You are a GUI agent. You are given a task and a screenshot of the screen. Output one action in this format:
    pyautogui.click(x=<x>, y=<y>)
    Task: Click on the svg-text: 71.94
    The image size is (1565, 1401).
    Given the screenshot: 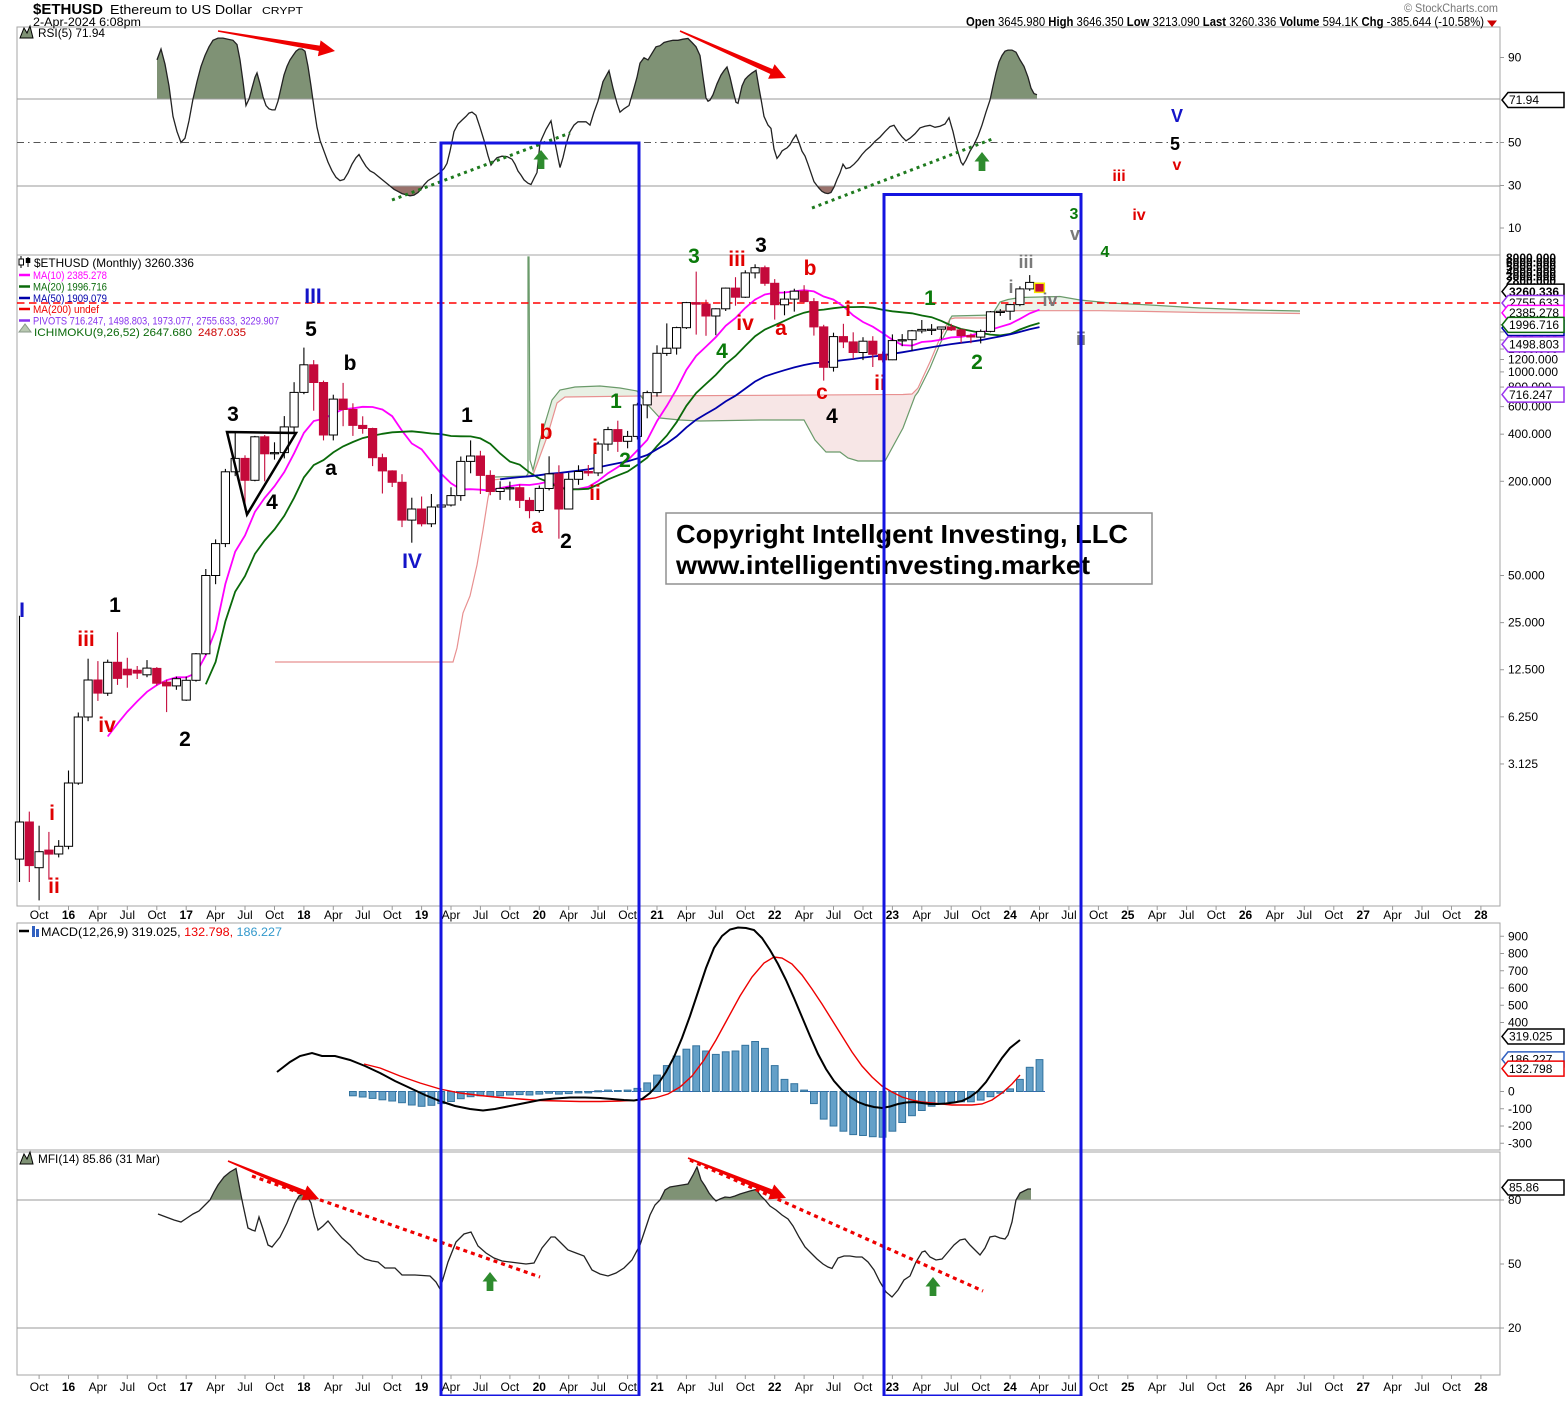 What is the action you would take?
    pyautogui.click(x=1524, y=100)
    